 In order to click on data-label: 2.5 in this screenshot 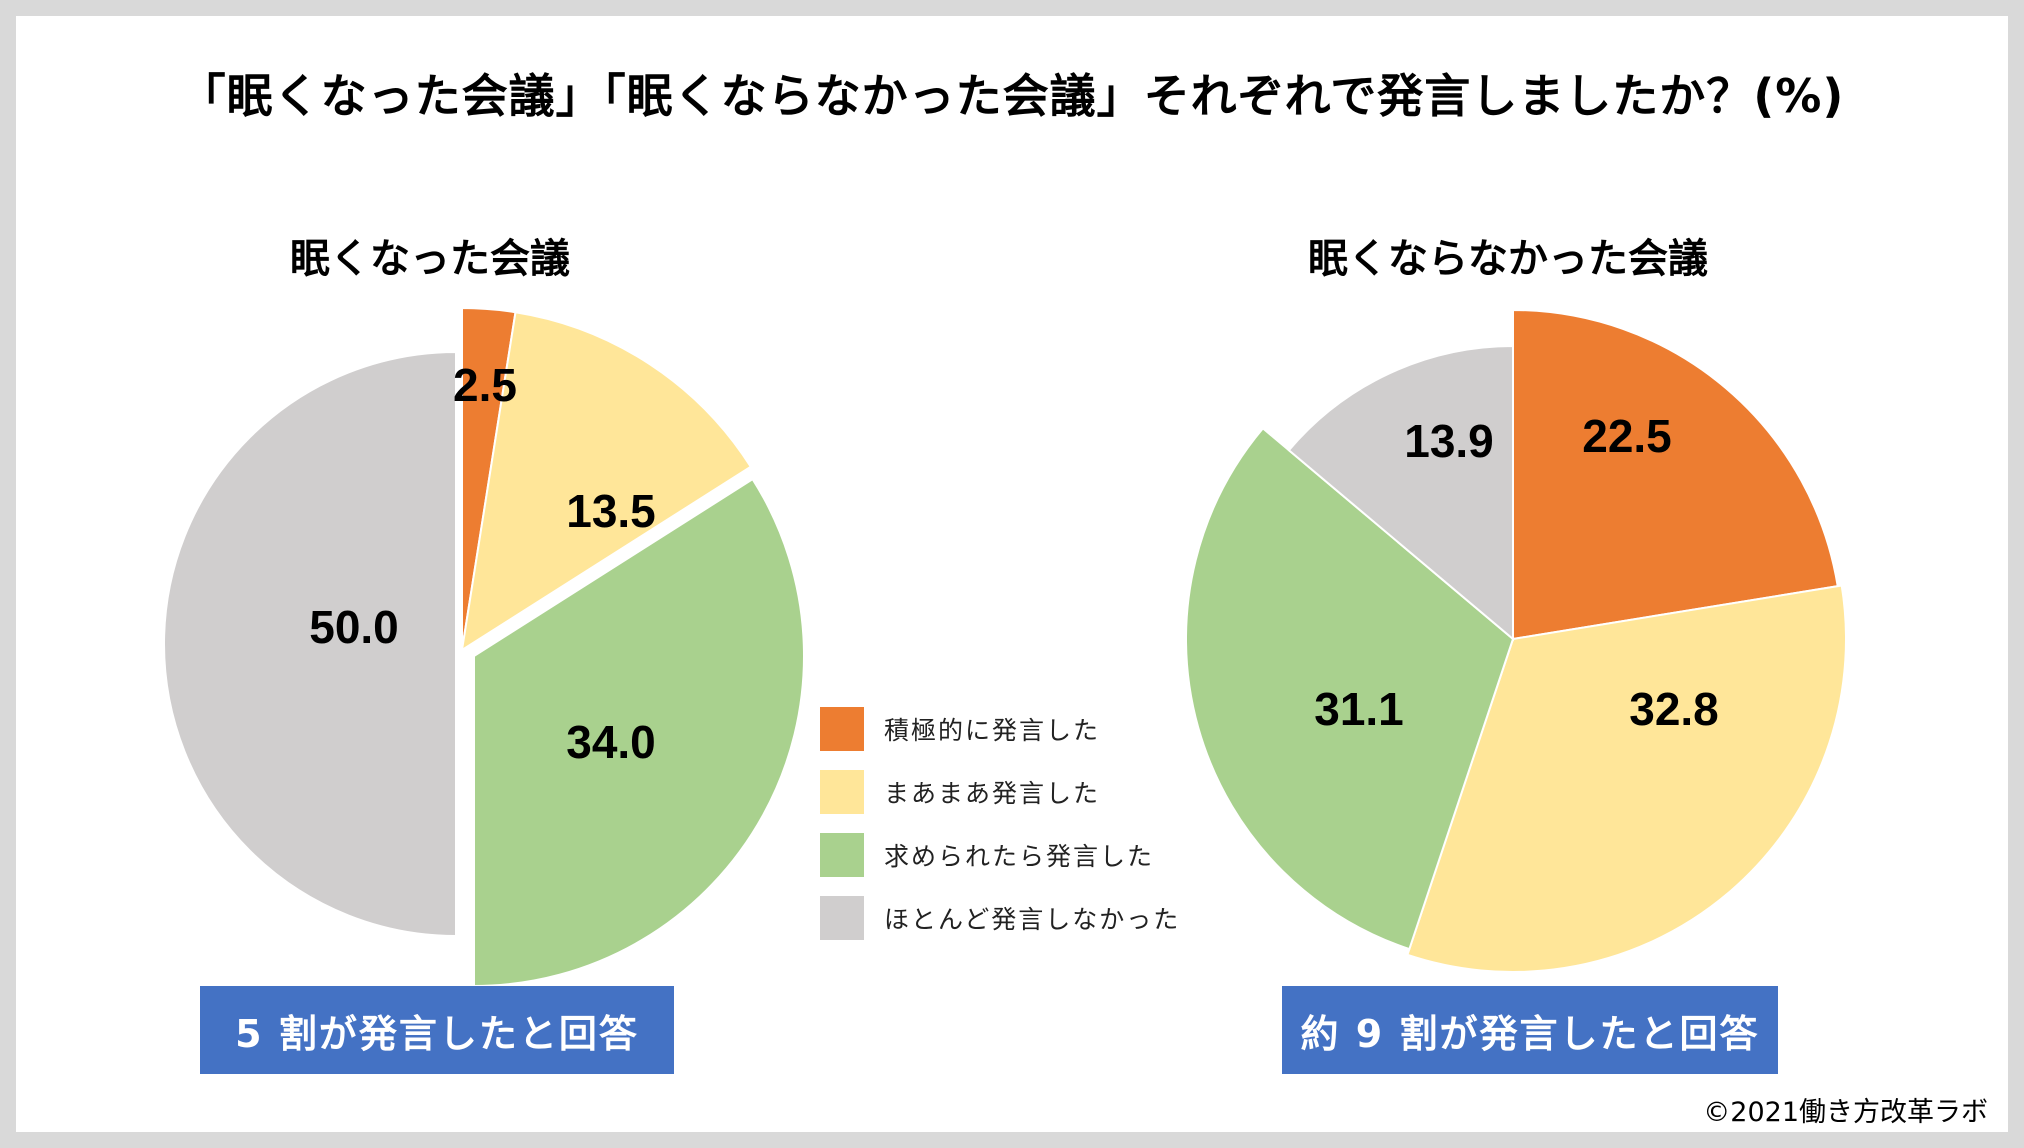, I will do `click(485, 385)`.